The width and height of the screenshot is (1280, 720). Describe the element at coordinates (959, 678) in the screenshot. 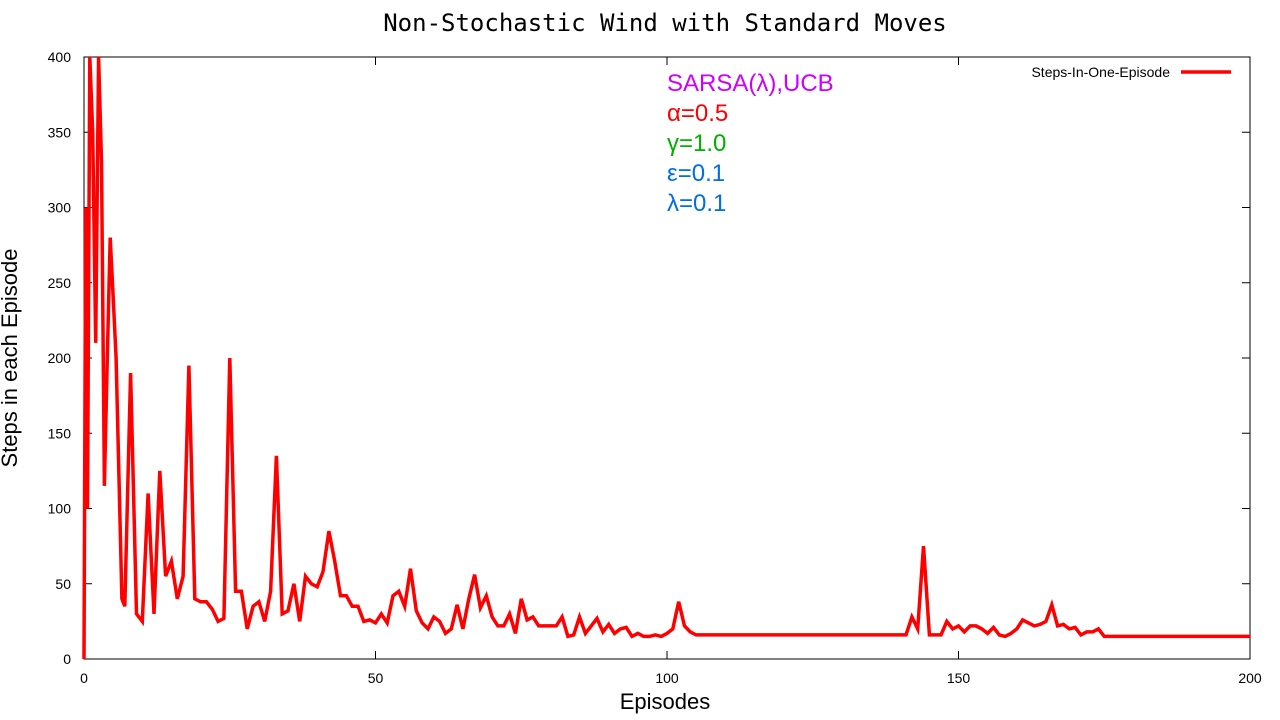

I see `x-tick-label: 150` at that location.